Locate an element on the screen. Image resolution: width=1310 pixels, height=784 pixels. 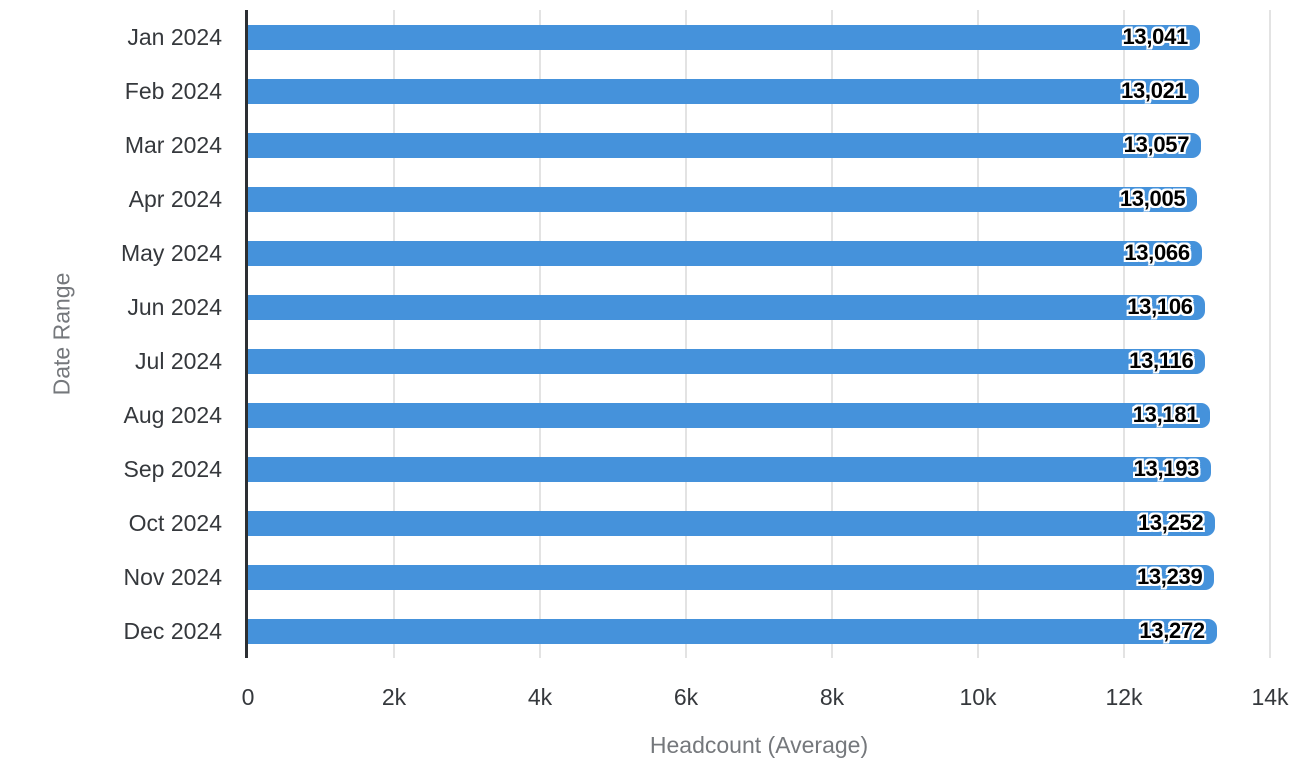
bar-value-label: 13,057 is located at coordinates (1156, 144).